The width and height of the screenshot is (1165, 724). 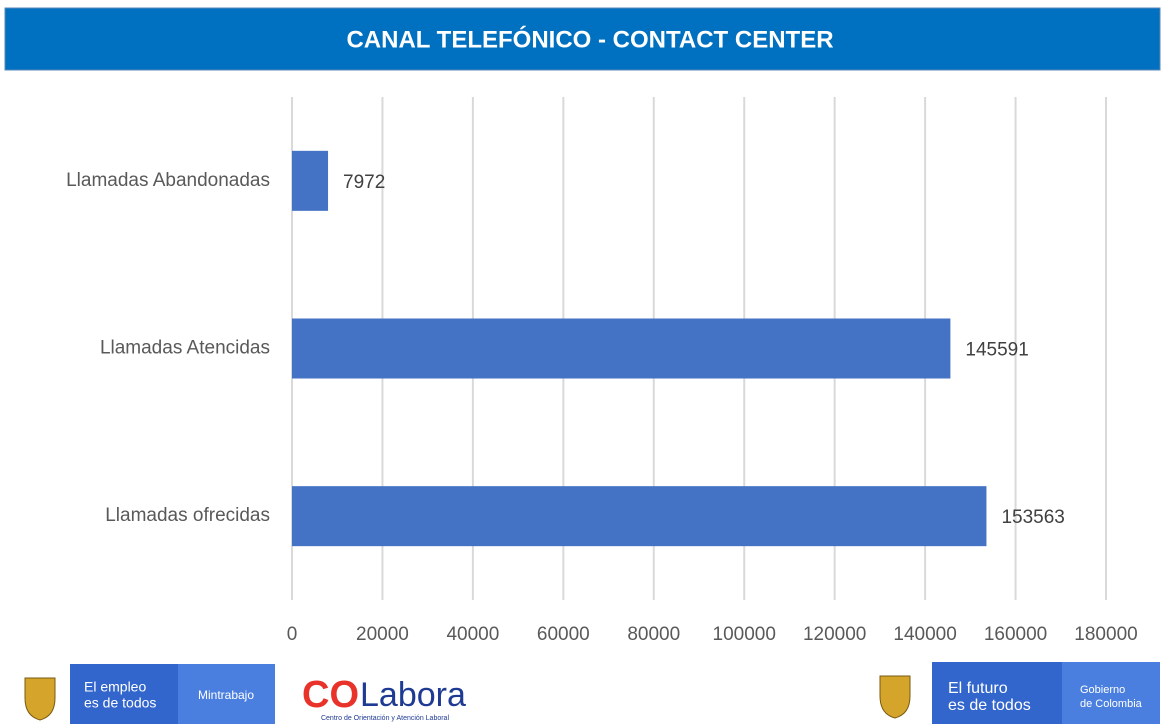 I want to click on x-tick-label: 160000, so click(x=1015, y=634).